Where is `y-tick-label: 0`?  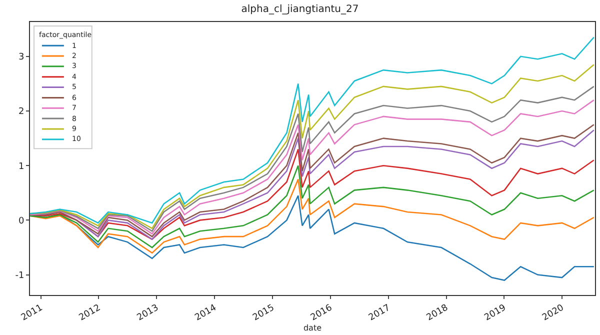 y-tick-label: 0 is located at coordinates (21, 221).